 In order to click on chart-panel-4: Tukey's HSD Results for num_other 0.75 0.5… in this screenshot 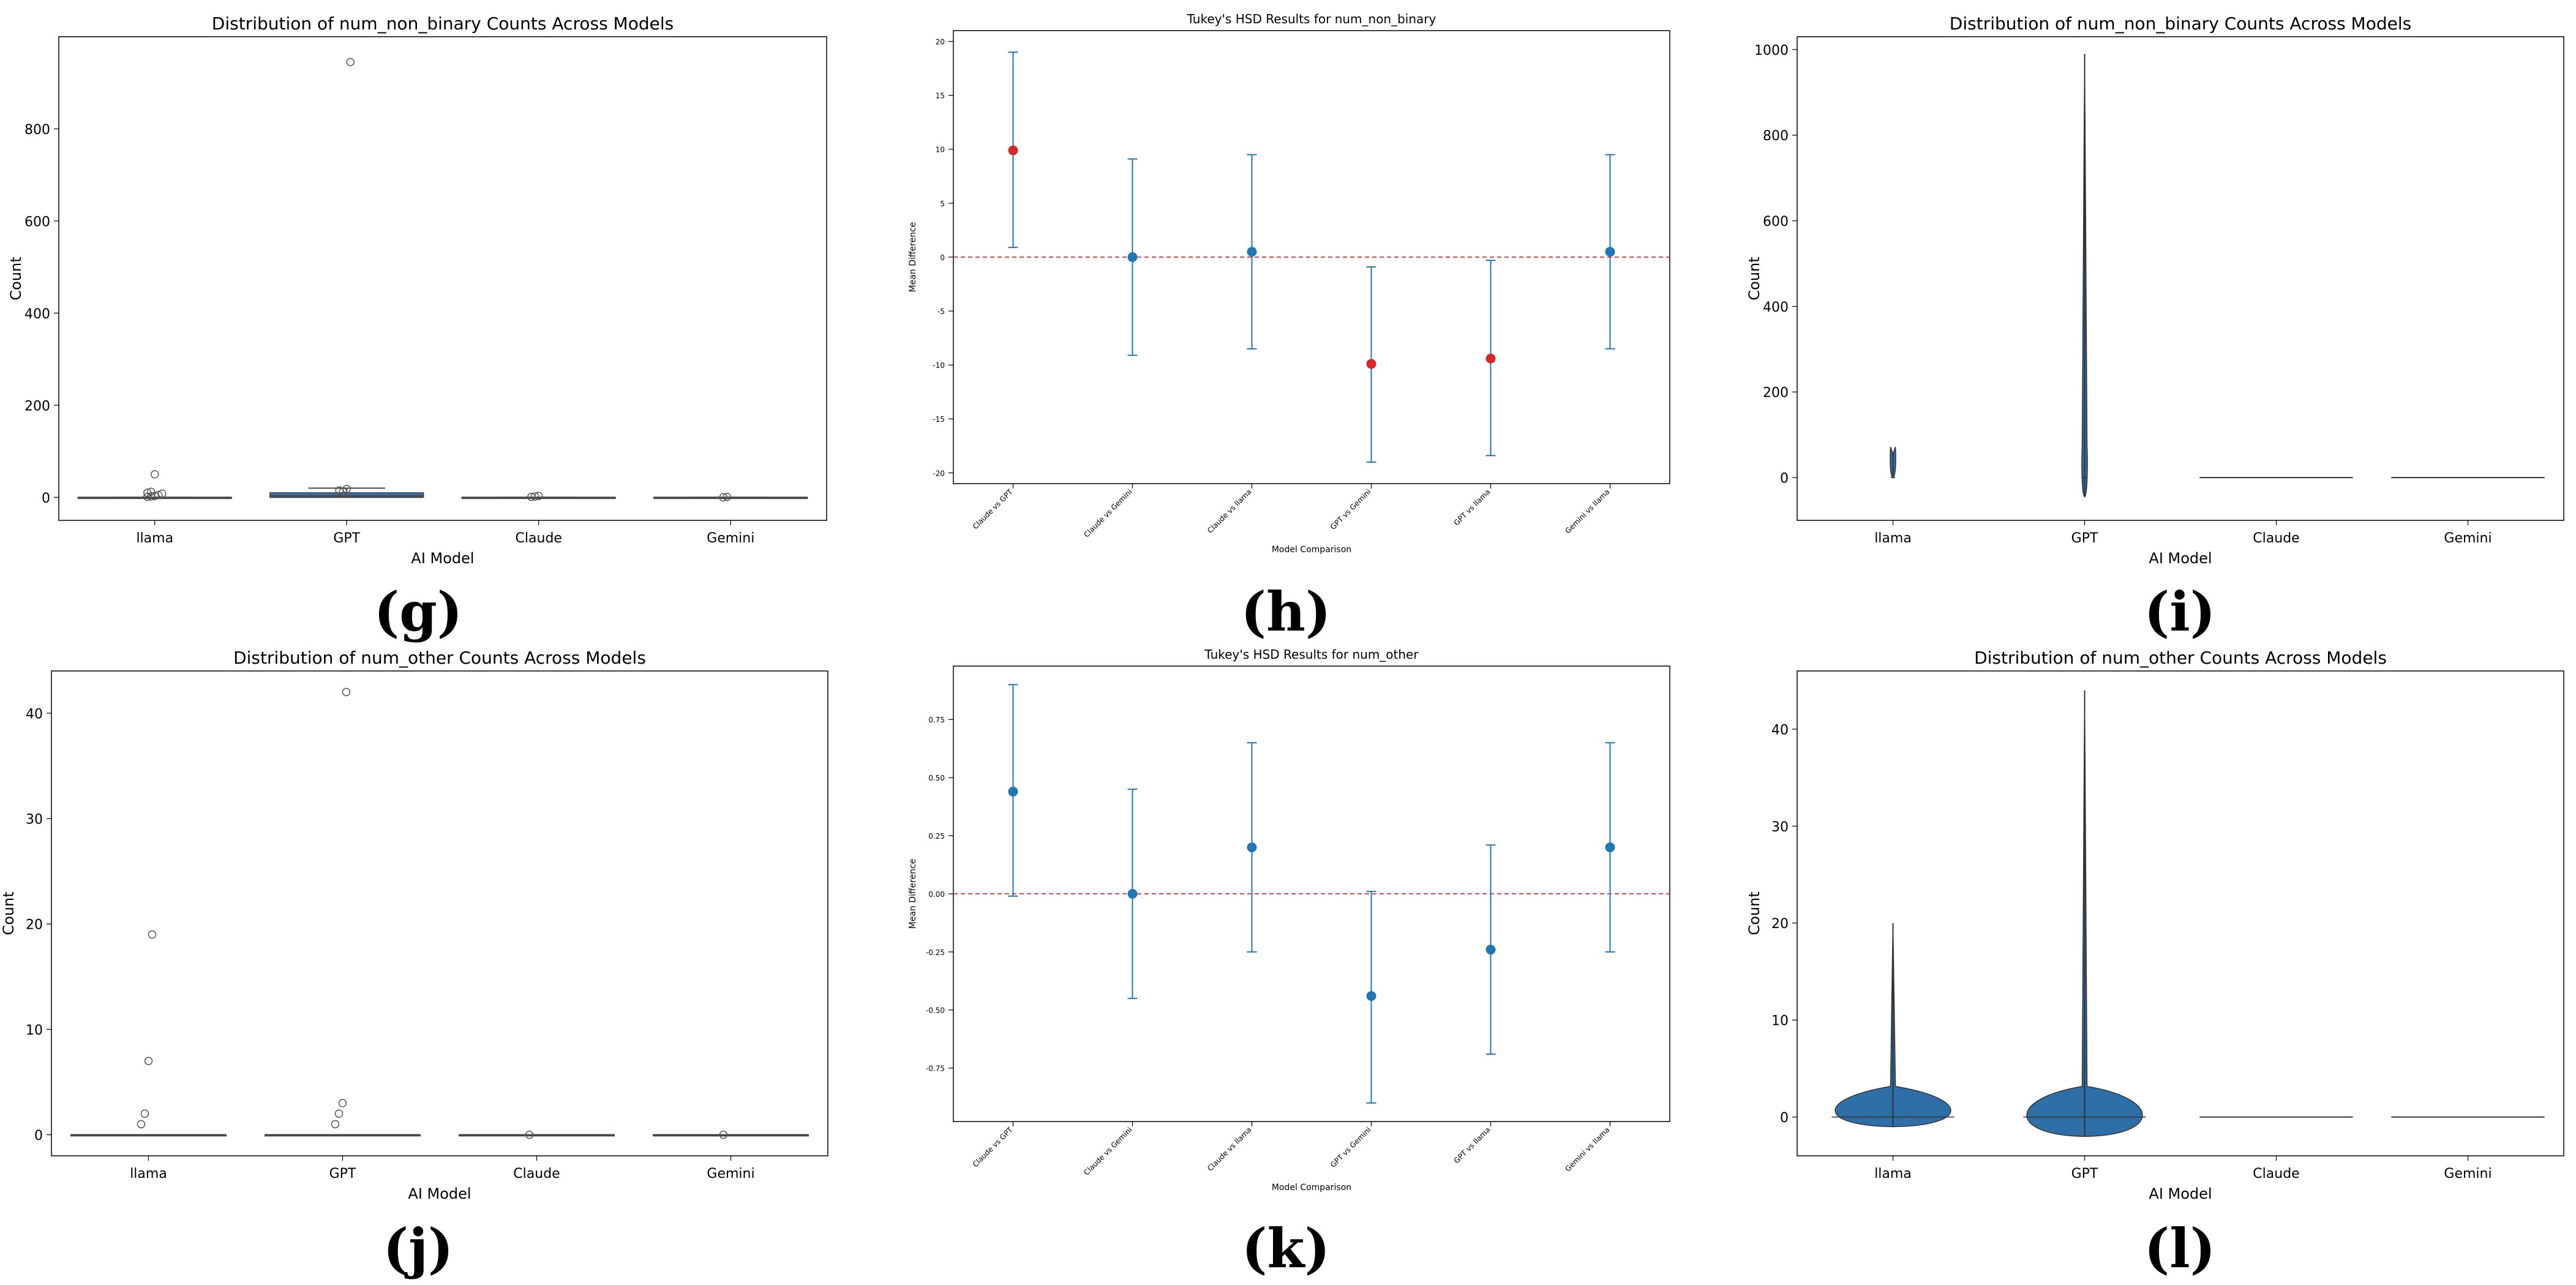, I will do `click(1289, 963)`.